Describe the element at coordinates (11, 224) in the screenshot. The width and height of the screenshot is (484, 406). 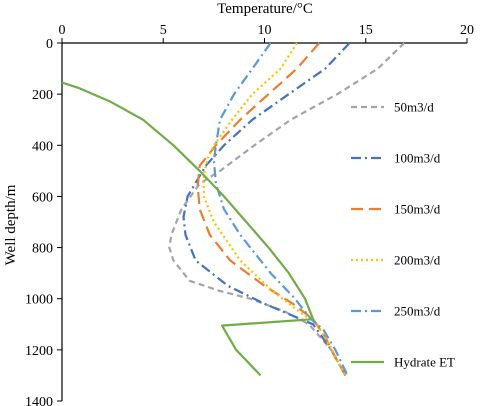
I see `y-axis-title: Well depth/m` at that location.